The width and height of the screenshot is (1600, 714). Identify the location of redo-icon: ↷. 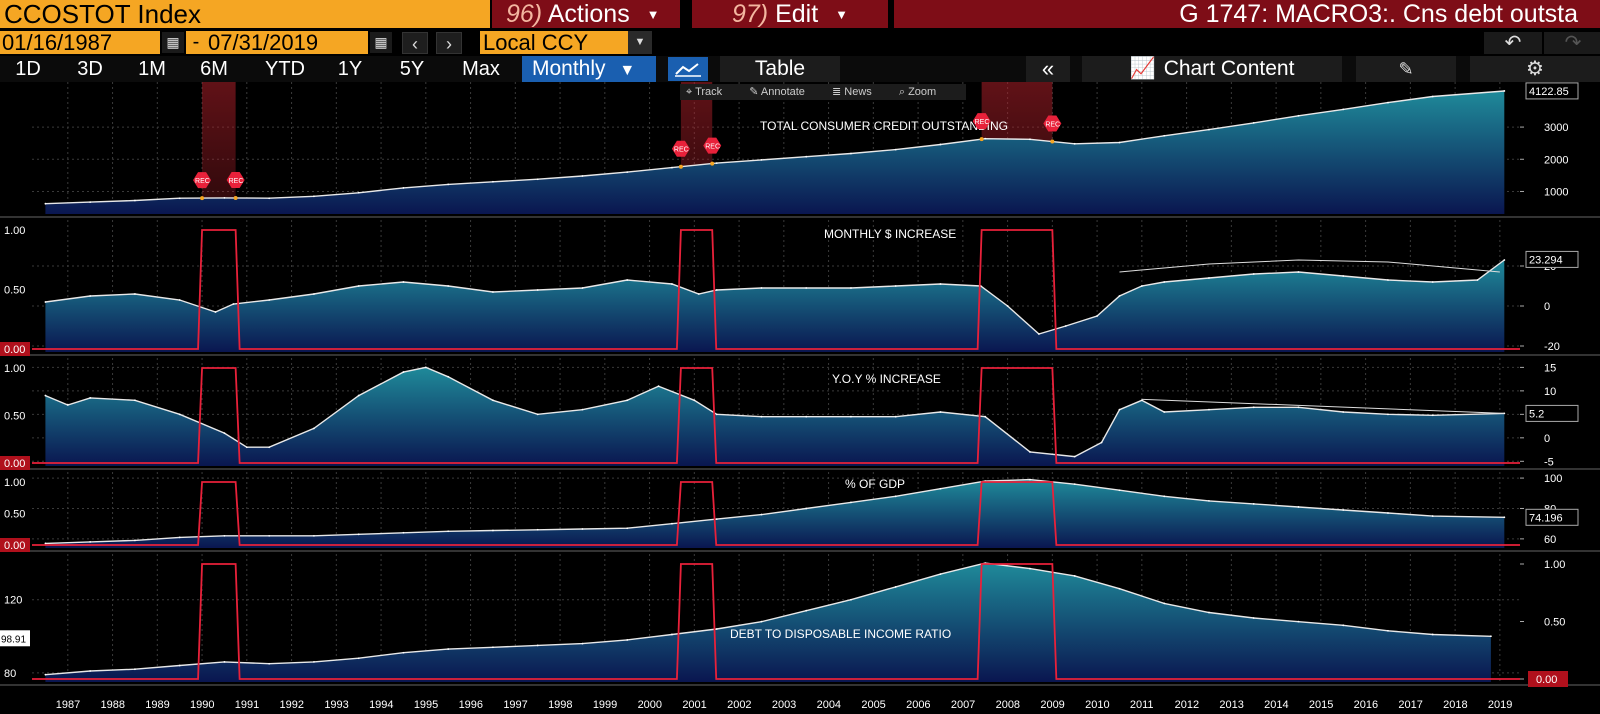
(1572, 43).